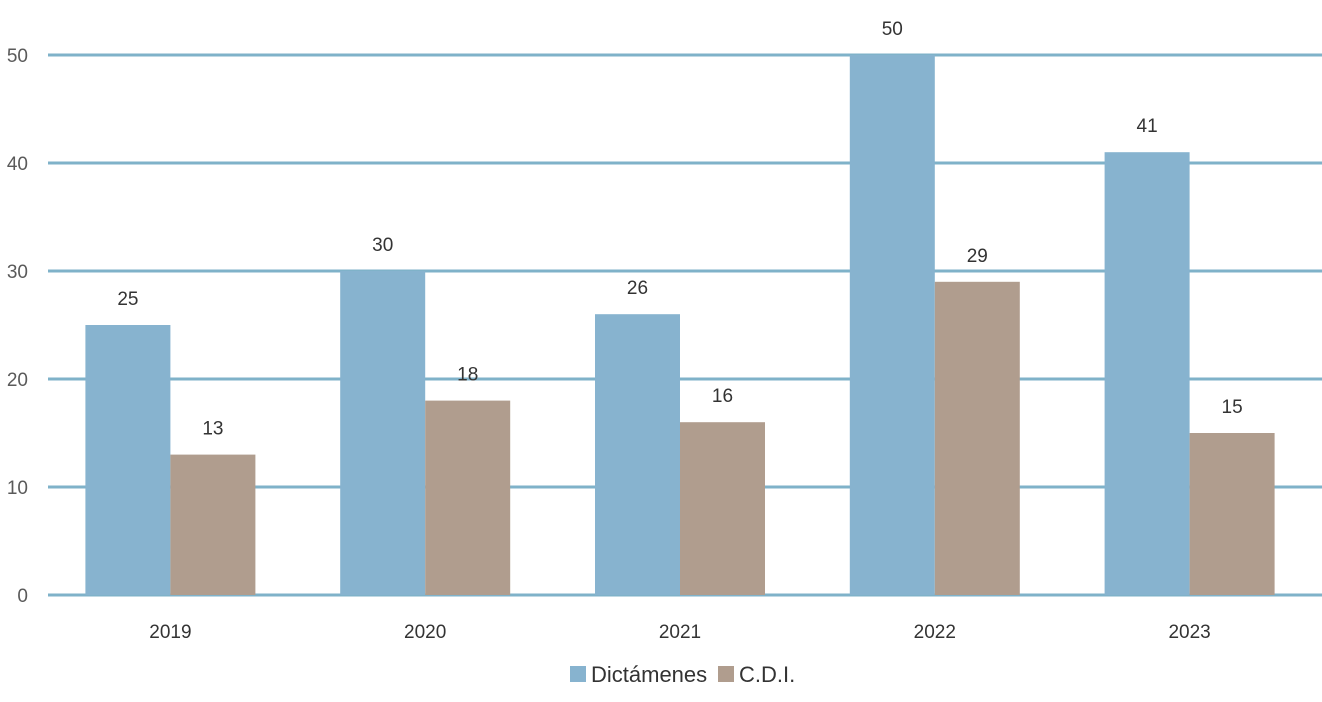  What do you see at coordinates (977, 438) in the screenshot?
I see `bar-cdi-2022` at bounding box center [977, 438].